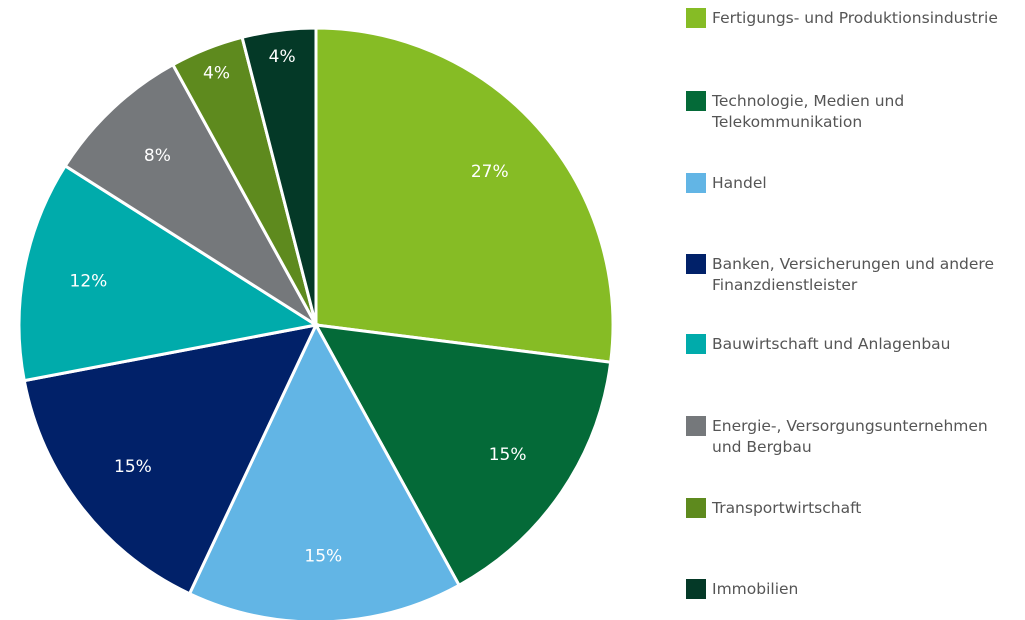 This screenshot has height=620, width=1025. Describe the element at coordinates (89, 282) in the screenshot. I see `data-label: 12%` at that location.